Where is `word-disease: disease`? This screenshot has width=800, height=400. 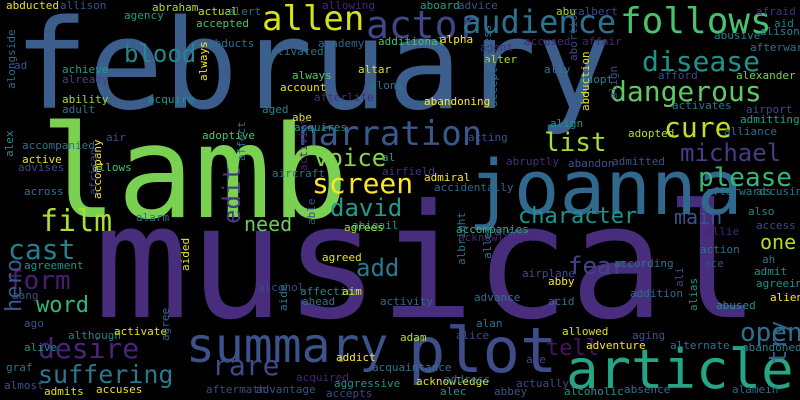 word-disease: disease is located at coordinates (701, 61).